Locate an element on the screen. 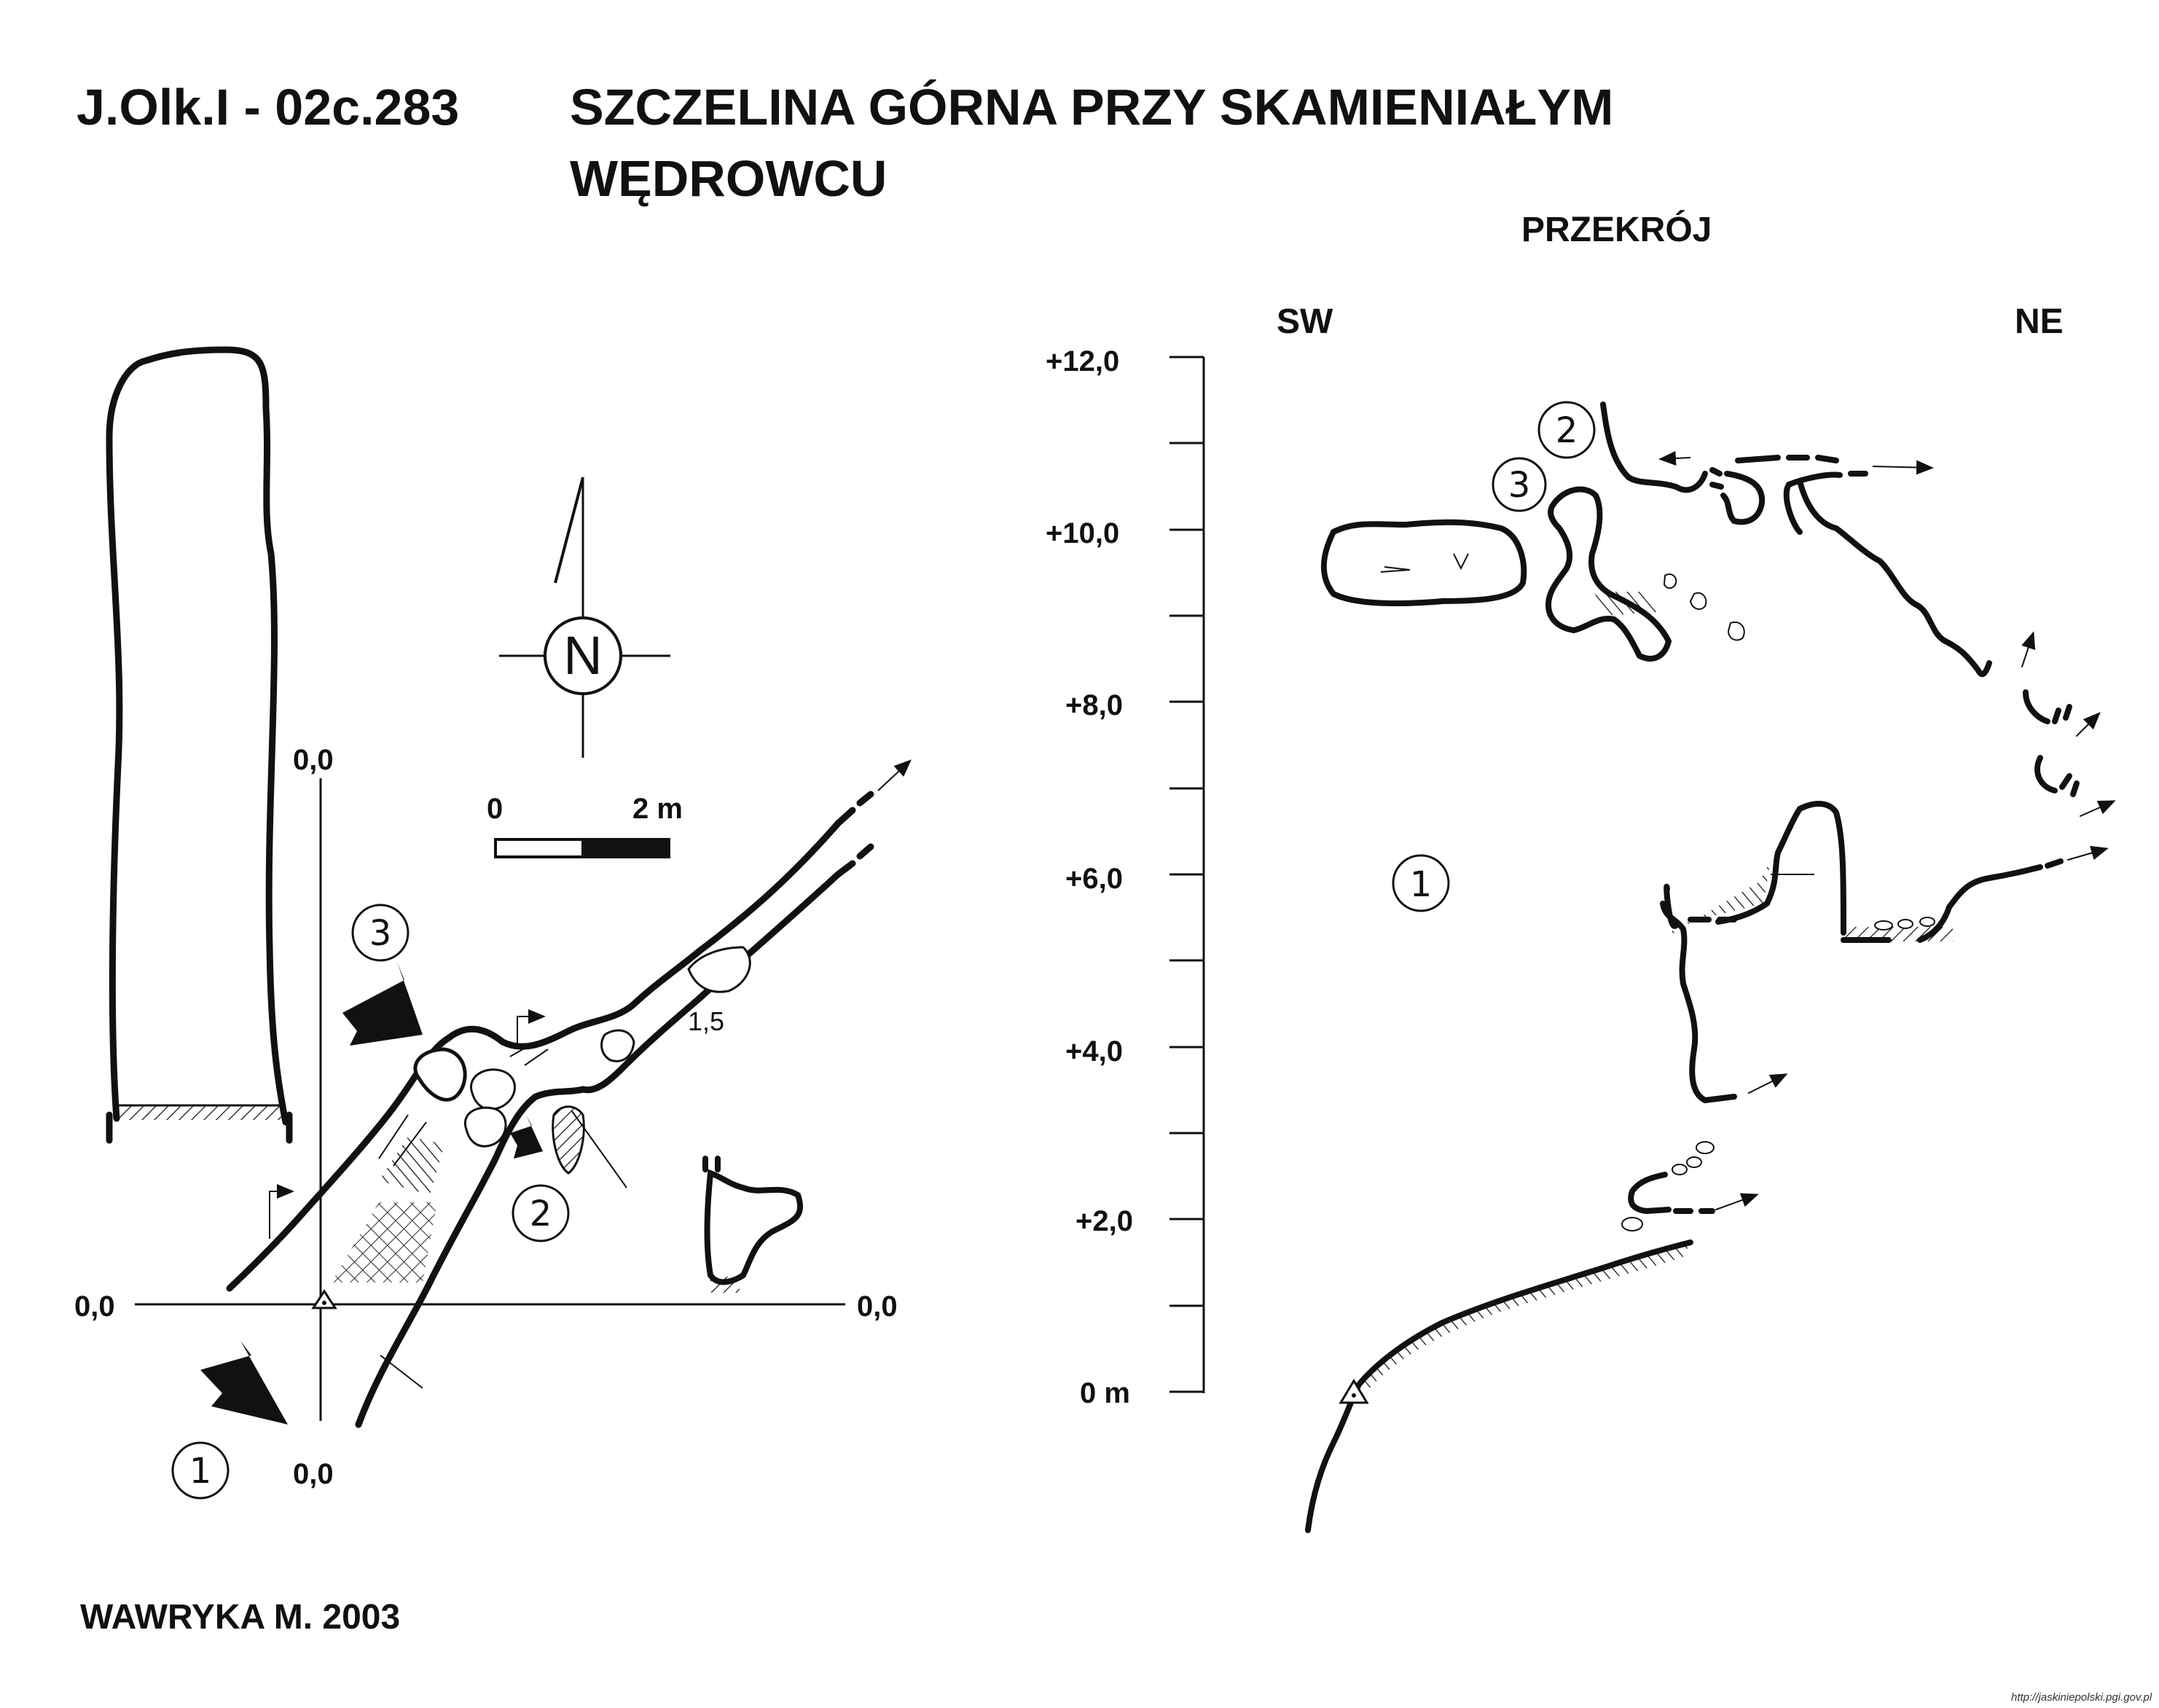 The image size is (2159, 1708). cave-name-line1: SZCZELINA GÓRNA PRZY SKAMIENIAŁYM is located at coordinates (1092, 107).